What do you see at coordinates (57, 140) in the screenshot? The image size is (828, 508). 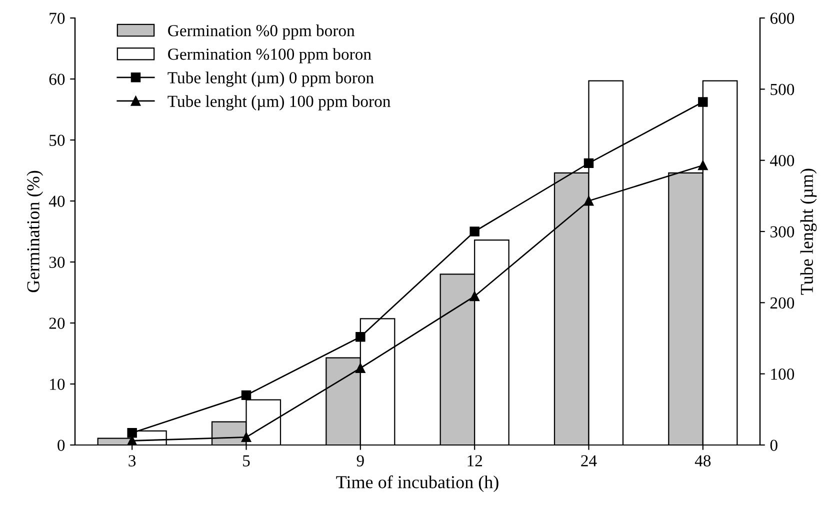 I see `y-tick-label: 50` at bounding box center [57, 140].